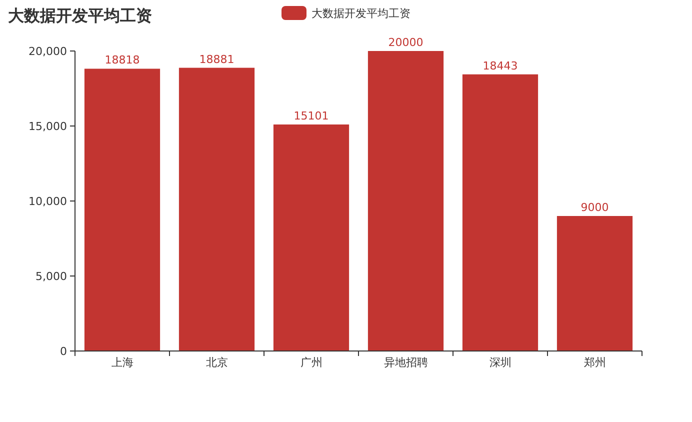 This screenshot has width=692, height=422. I want to click on x-tick-label: 深圳, so click(500, 362).